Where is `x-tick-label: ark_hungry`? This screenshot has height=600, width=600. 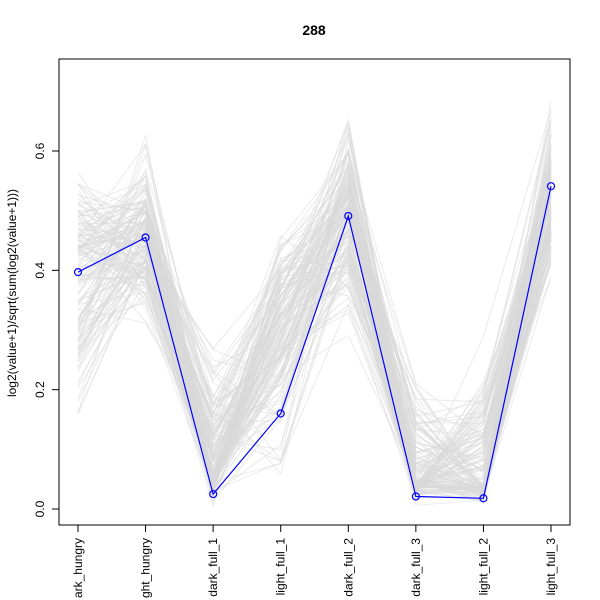
x-tick-label: ark_hungry is located at coordinates (78, 568).